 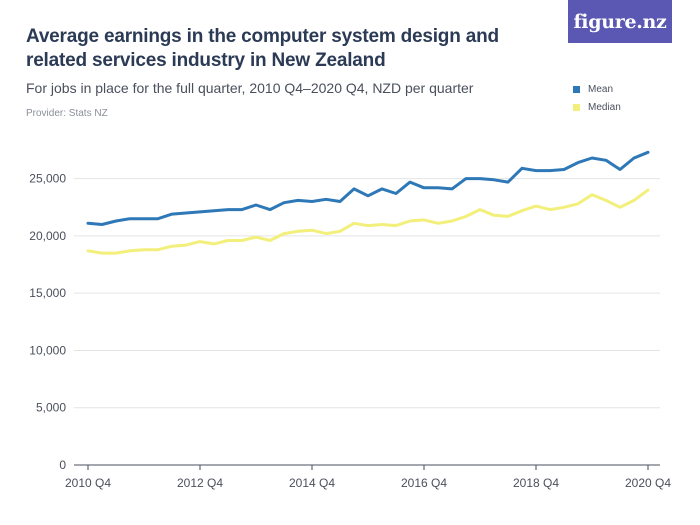 What do you see at coordinates (576, 89) in the screenshot?
I see `legend-swatch-mean` at bounding box center [576, 89].